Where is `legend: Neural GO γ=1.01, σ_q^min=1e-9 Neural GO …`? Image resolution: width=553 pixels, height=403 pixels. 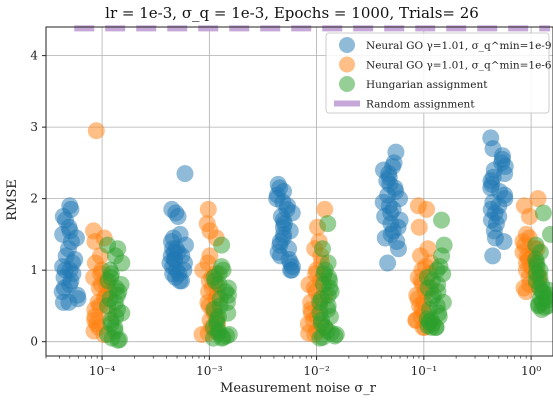
legend: Neural GO γ=1.01, σ_q^min=1e-9 Neural GO … is located at coordinates (438, 73).